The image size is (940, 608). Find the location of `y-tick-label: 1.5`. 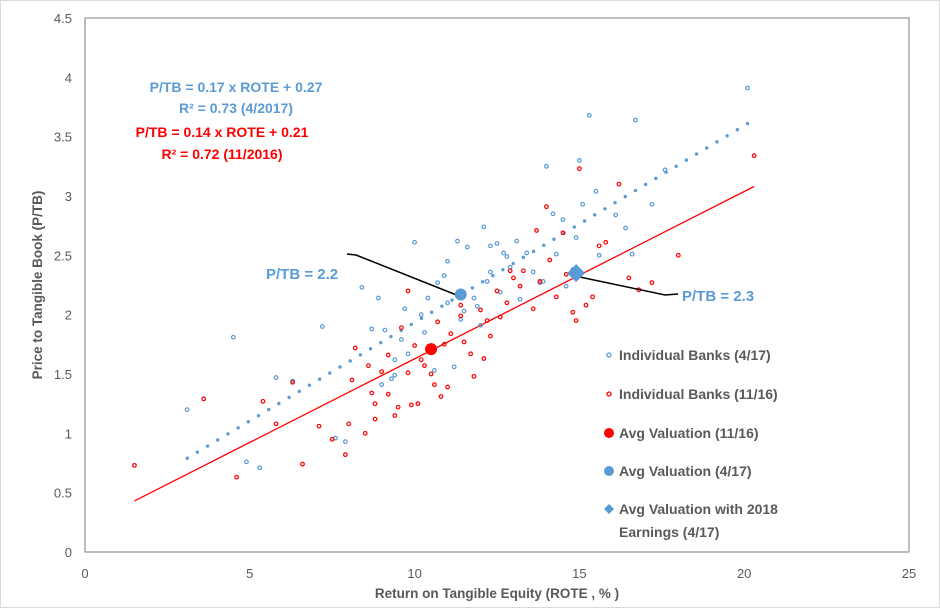

y-tick-label: 1.5 is located at coordinates (63, 374).